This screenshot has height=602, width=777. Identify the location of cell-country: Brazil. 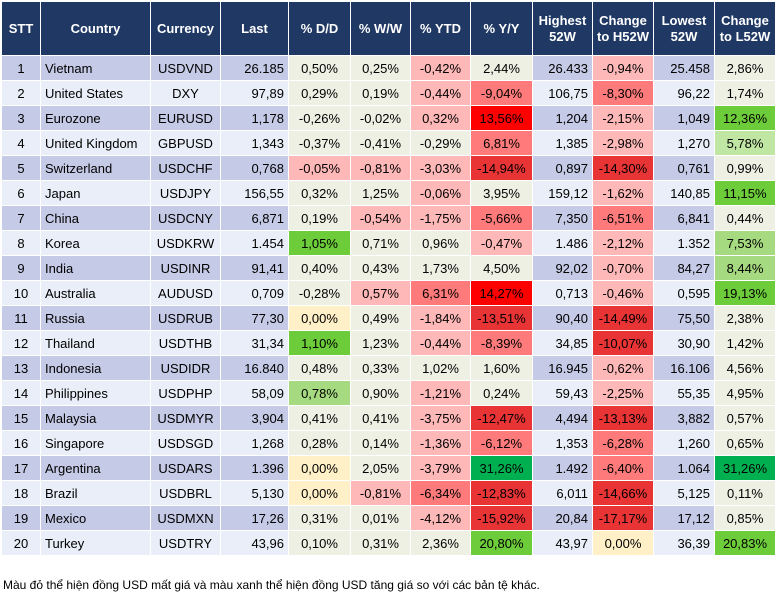
(95, 493).